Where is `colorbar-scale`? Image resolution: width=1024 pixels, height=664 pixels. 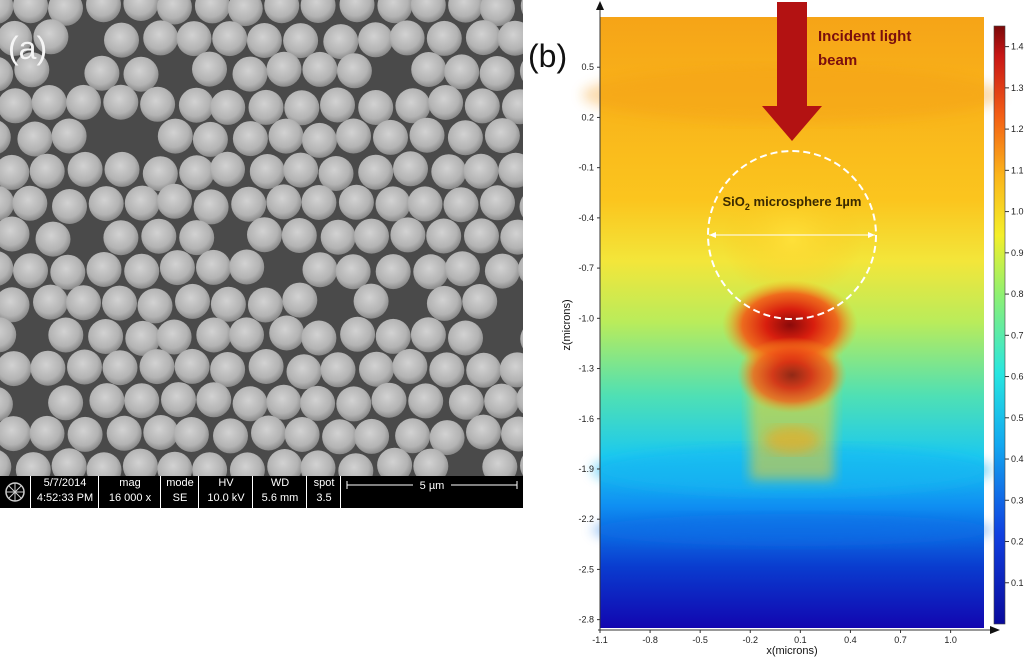 colorbar-scale is located at coordinates (999, 325).